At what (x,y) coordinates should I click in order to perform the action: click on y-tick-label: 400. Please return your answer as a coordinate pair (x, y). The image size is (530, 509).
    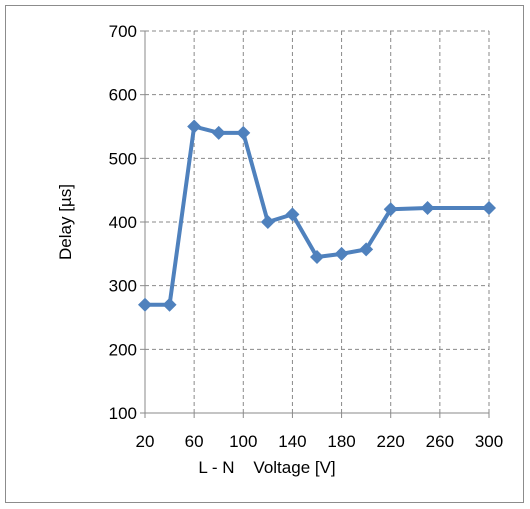
    Looking at the image, I should click on (123, 222).